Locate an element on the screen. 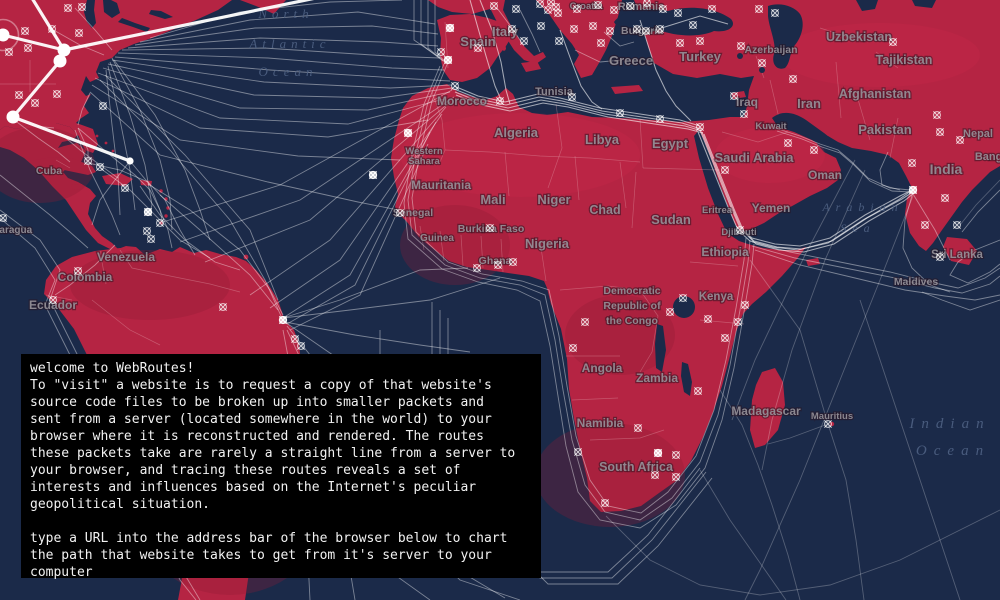 The width and height of the screenshot is (1000, 600). route-origin-ring is located at coordinates (10, 35).